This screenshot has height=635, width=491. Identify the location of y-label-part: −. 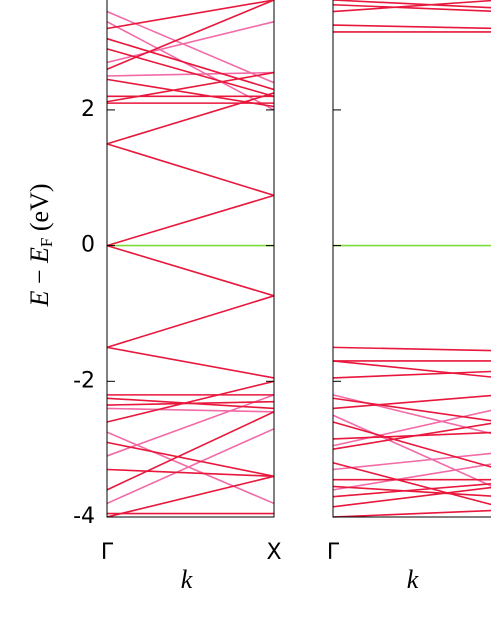
(39, 277).